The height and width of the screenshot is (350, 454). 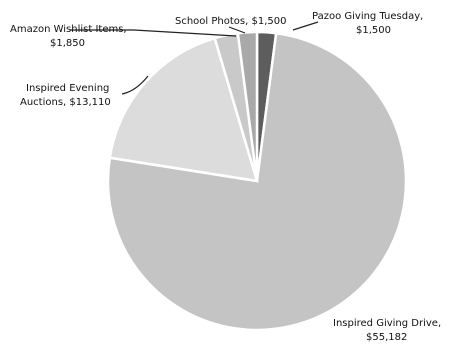 I want to click on leader-pazoo, so click(x=305, y=26).